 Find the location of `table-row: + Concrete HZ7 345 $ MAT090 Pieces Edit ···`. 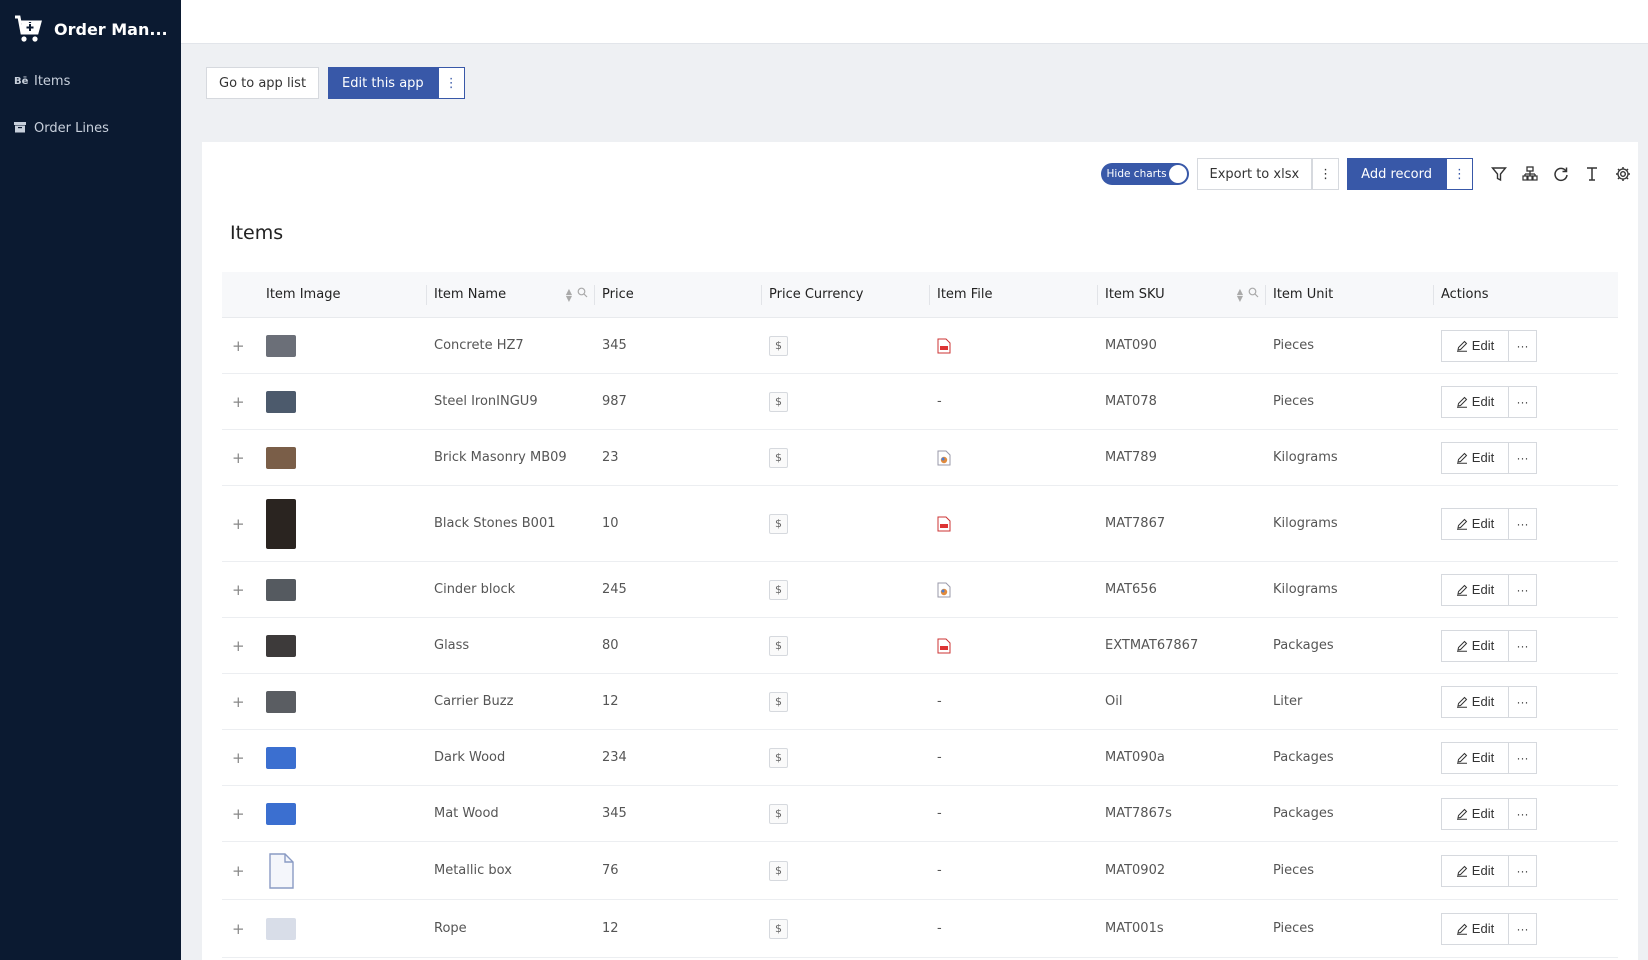

table-row: + Concrete HZ7 345 $ MAT090 Pieces Edit ··· is located at coordinates (920, 346).